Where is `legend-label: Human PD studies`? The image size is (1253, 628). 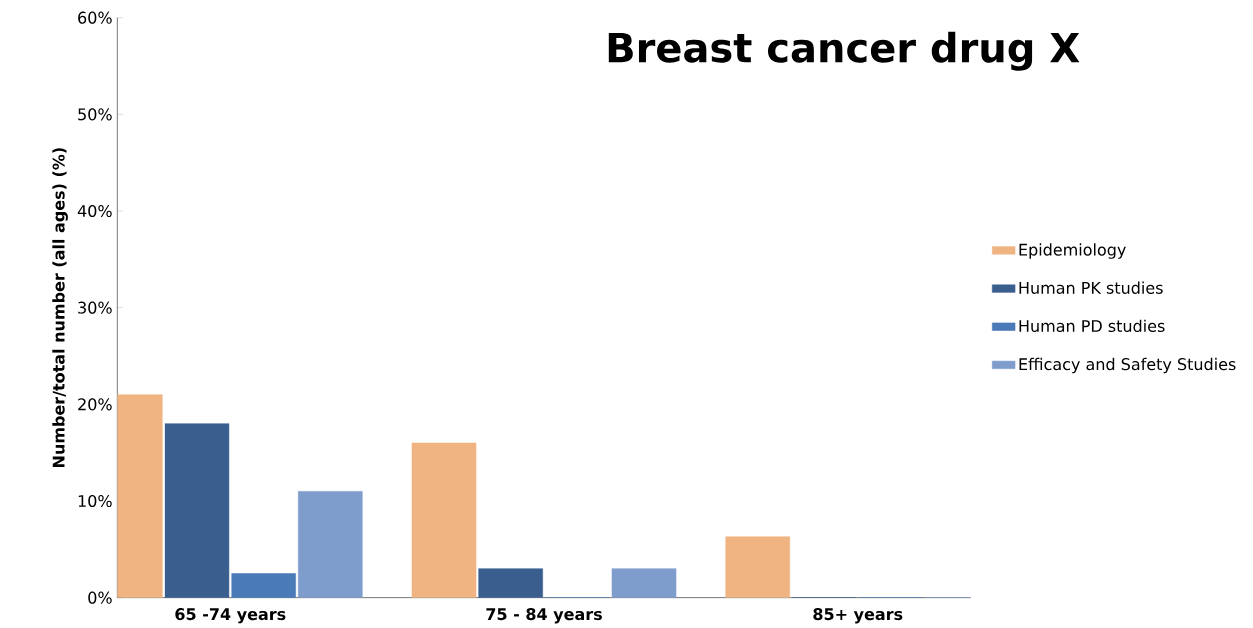 legend-label: Human PD studies is located at coordinates (1092, 326).